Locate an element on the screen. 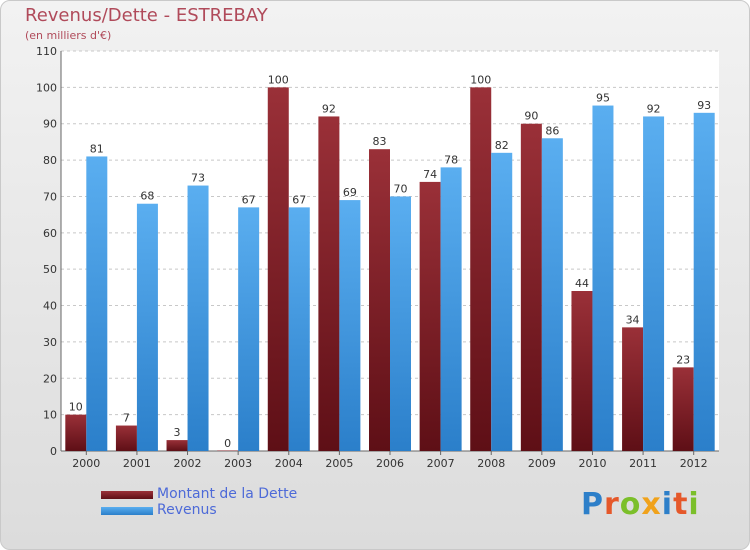 The height and width of the screenshot is (550, 750). data-label-dette: 74 is located at coordinates (430, 174).